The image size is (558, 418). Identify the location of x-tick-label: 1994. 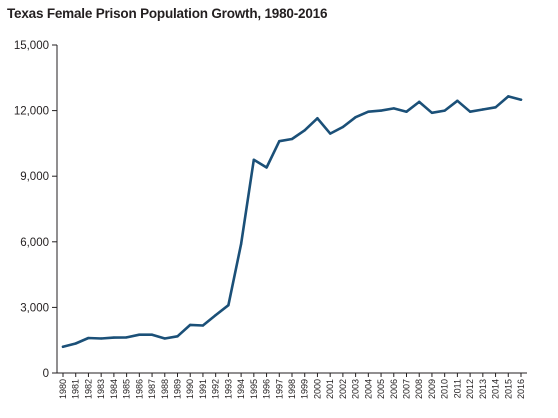
(241, 389).